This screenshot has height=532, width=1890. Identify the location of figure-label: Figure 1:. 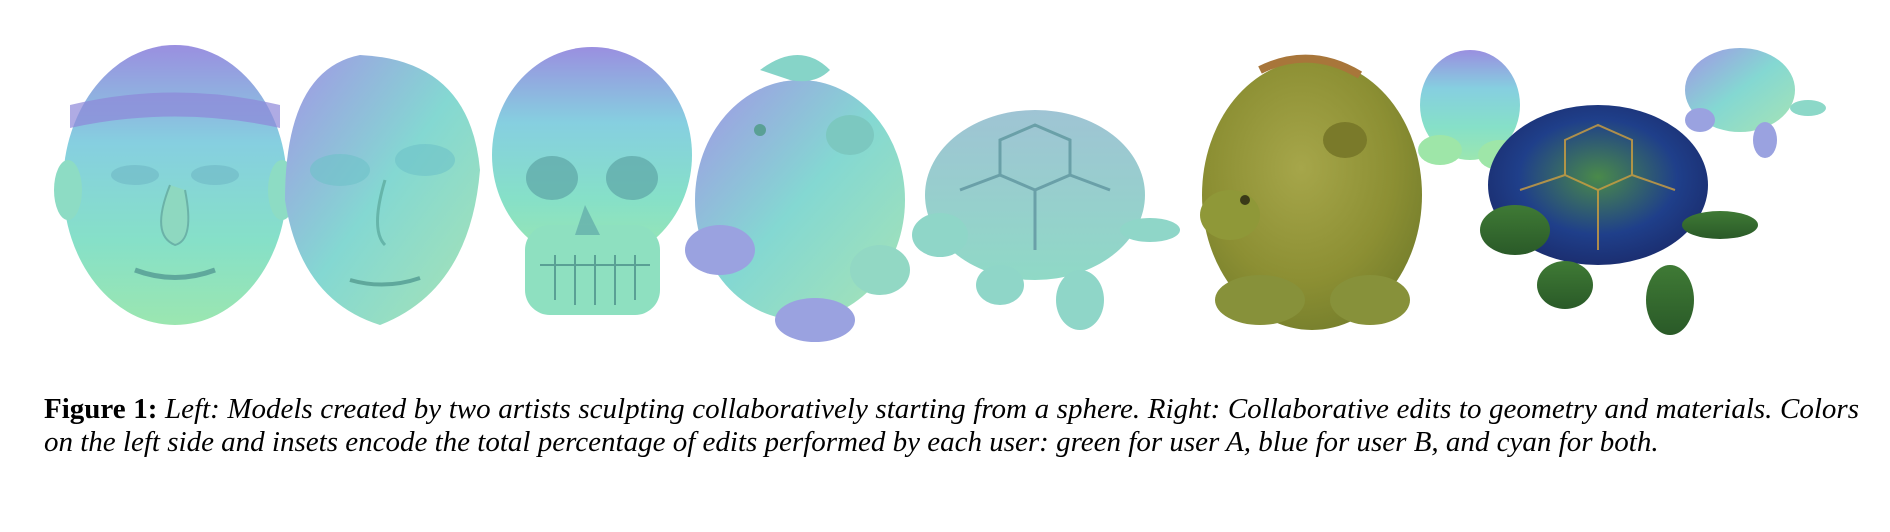
(101, 409).